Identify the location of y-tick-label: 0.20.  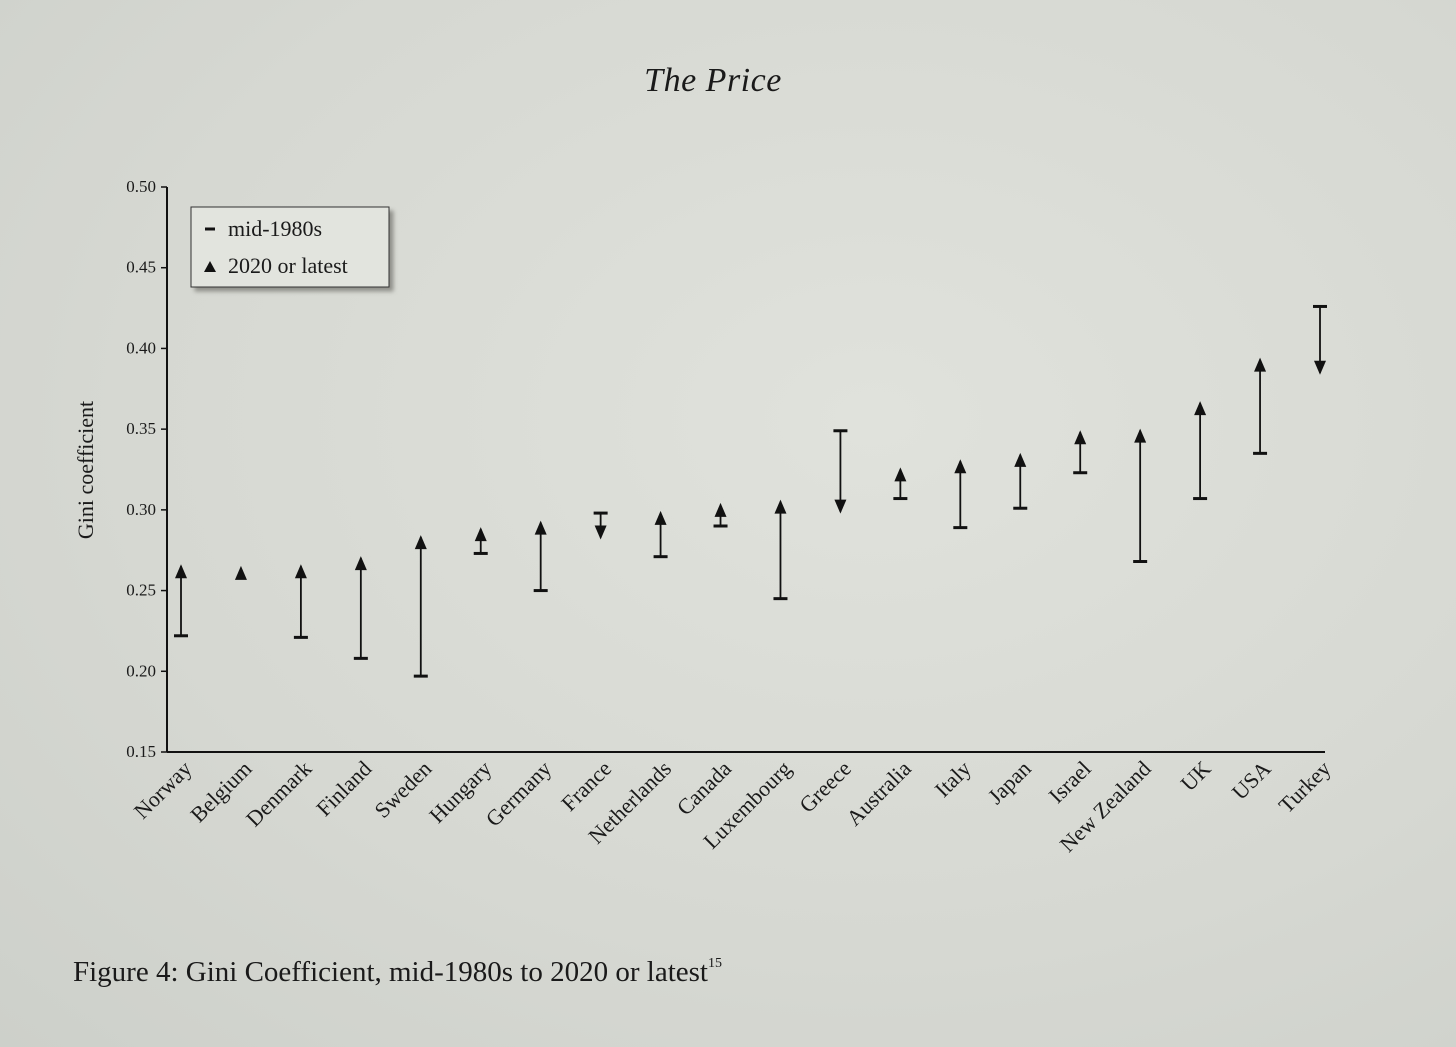
(141, 670).